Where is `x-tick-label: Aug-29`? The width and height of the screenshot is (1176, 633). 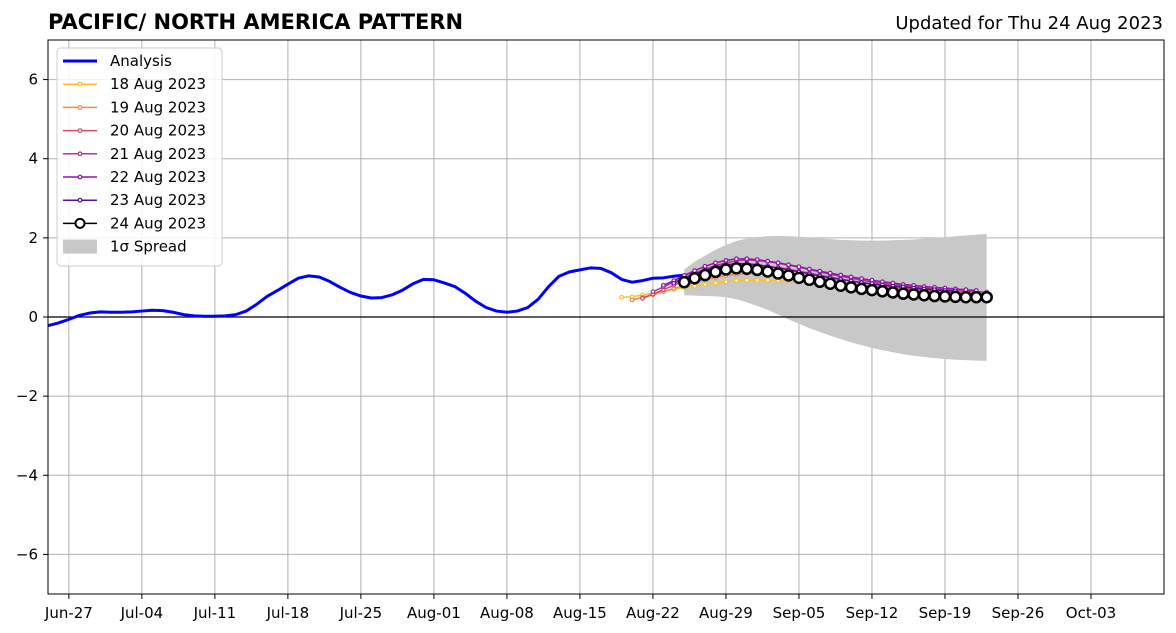
x-tick-label: Aug-29 is located at coordinates (726, 613).